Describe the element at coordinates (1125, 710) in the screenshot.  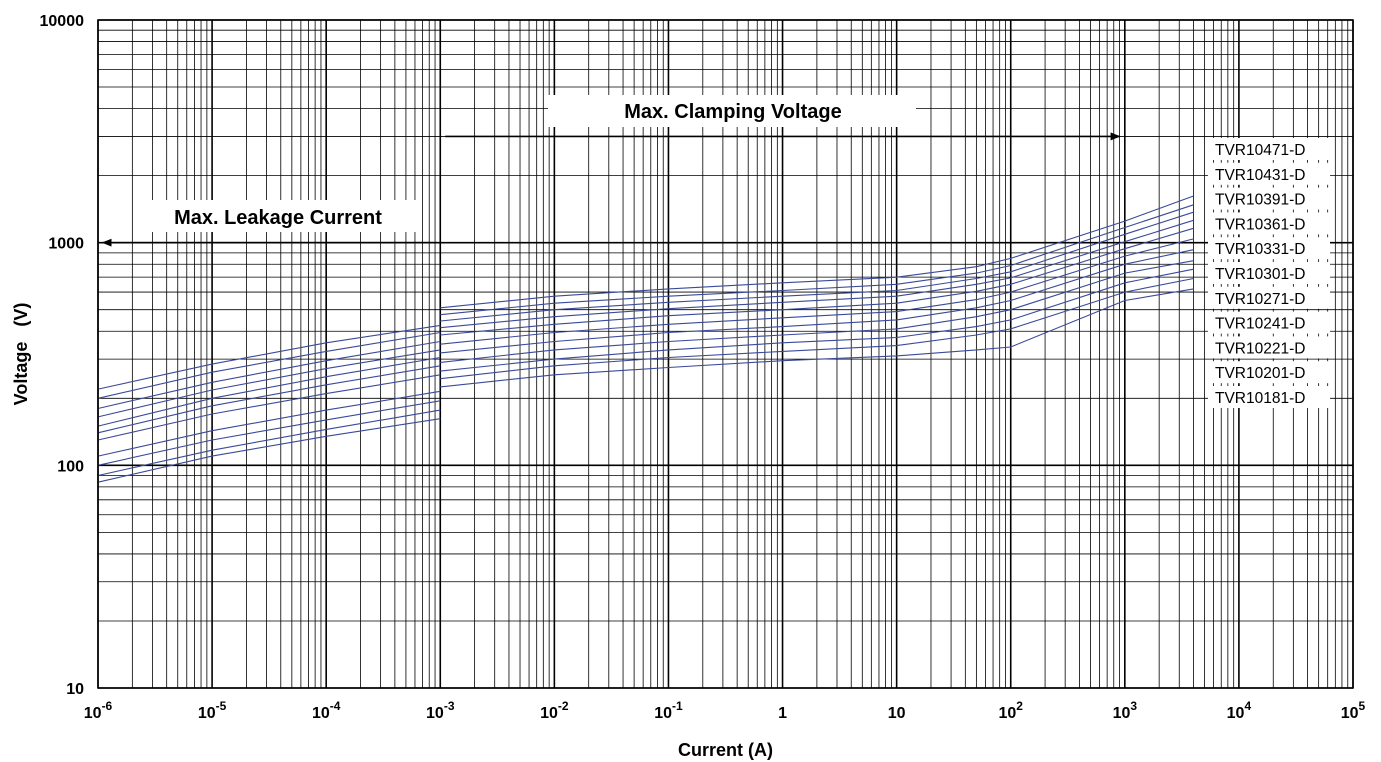
I see `x-tick-label: 10³` at that location.